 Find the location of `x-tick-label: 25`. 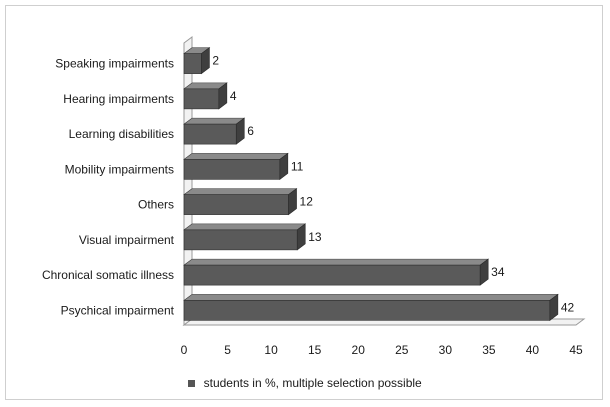

x-tick-label: 25 is located at coordinates (402, 350).